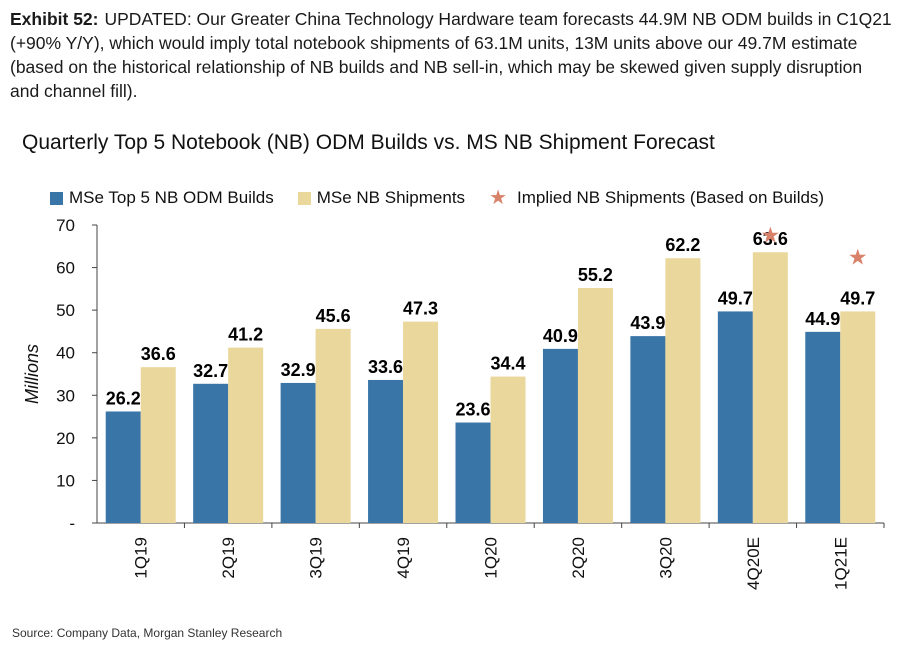 This screenshot has height=652, width=904. What do you see at coordinates (385, 367) in the screenshot?
I see `data-label-builds: 33.6` at bounding box center [385, 367].